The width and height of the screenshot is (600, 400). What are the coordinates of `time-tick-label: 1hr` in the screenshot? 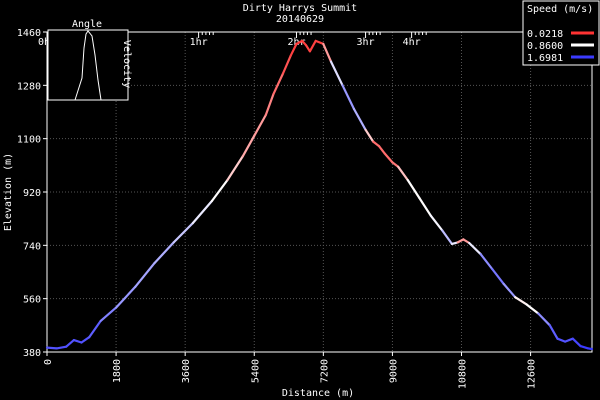 It's located at (199, 42).